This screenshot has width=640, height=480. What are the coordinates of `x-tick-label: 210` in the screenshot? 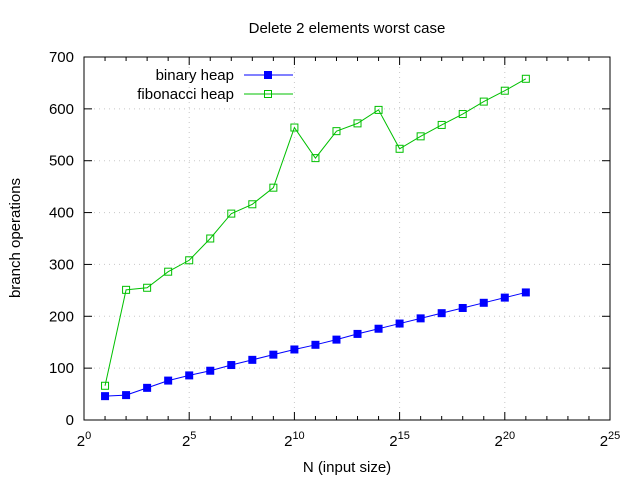 It's located at (294, 440).